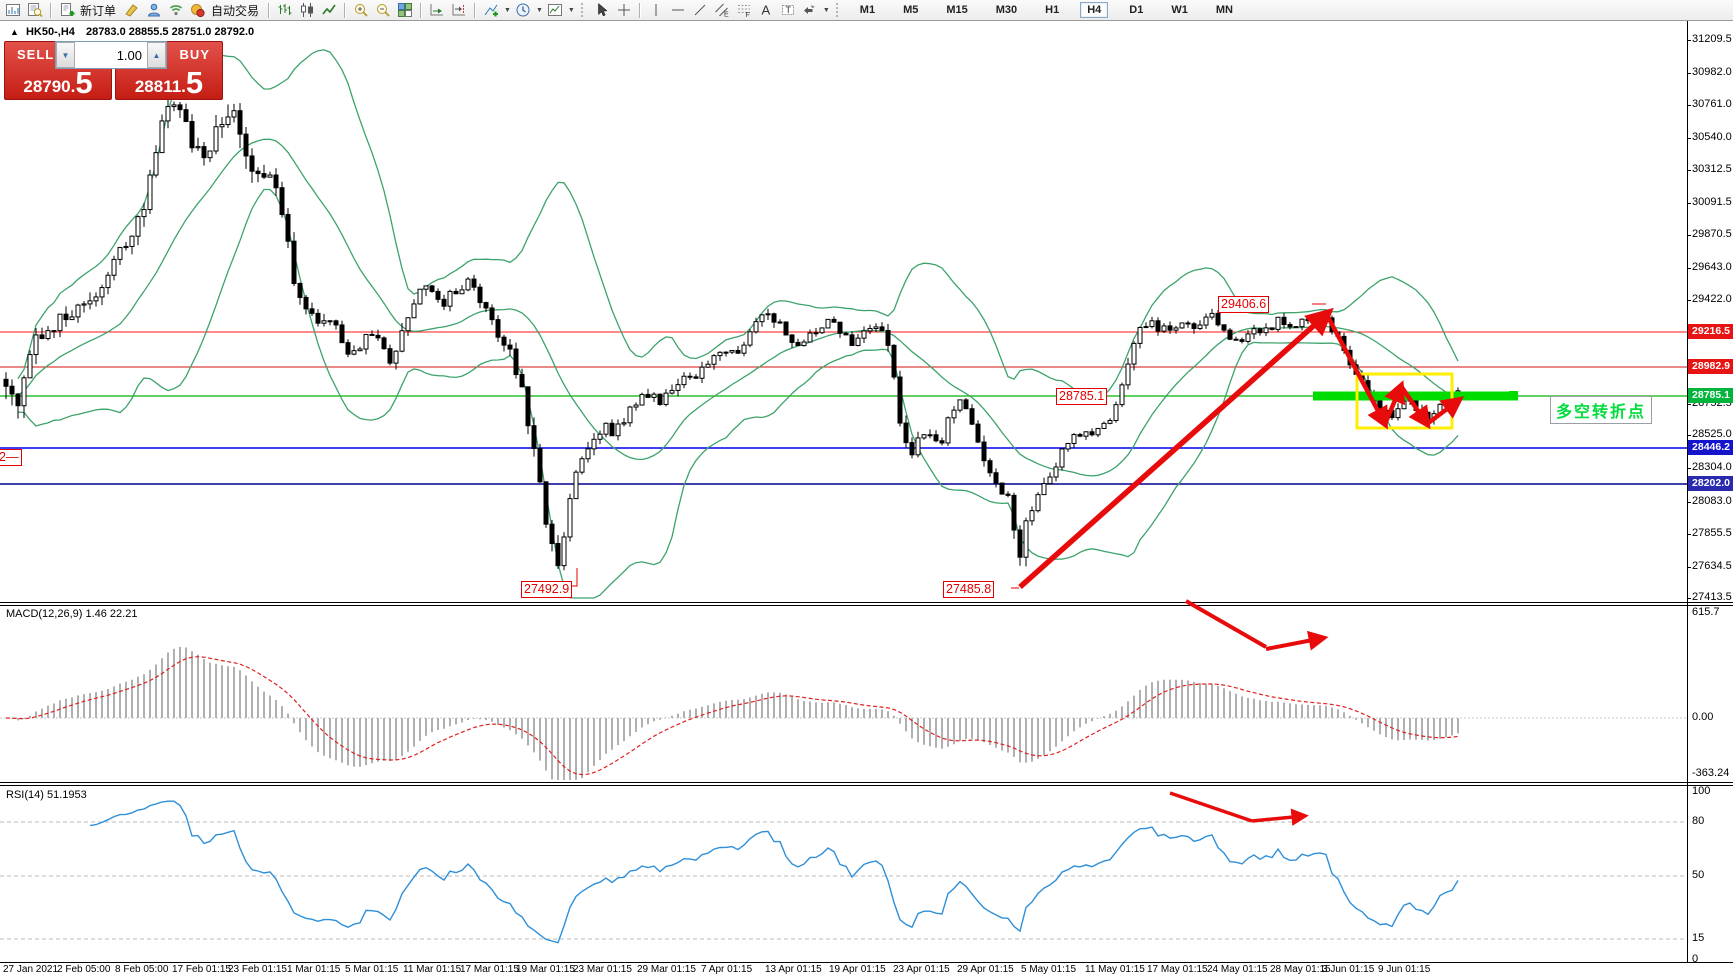 The height and width of the screenshot is (979, 1733). Describe the element at coordinates (1710, 447) in the screenshot. I see `price-level-badge: 28446.2` at that location.